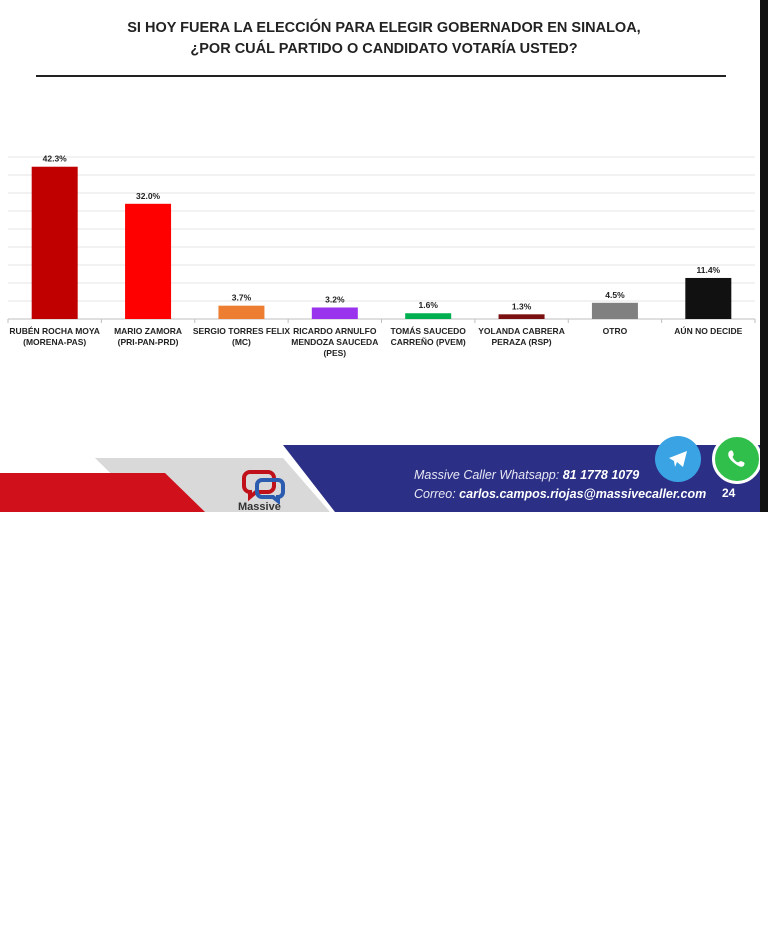 The height and width of the screenshot is (952, 768). I want to click on category-label: MENDOZA SAUCEDA, so click(334, 342).